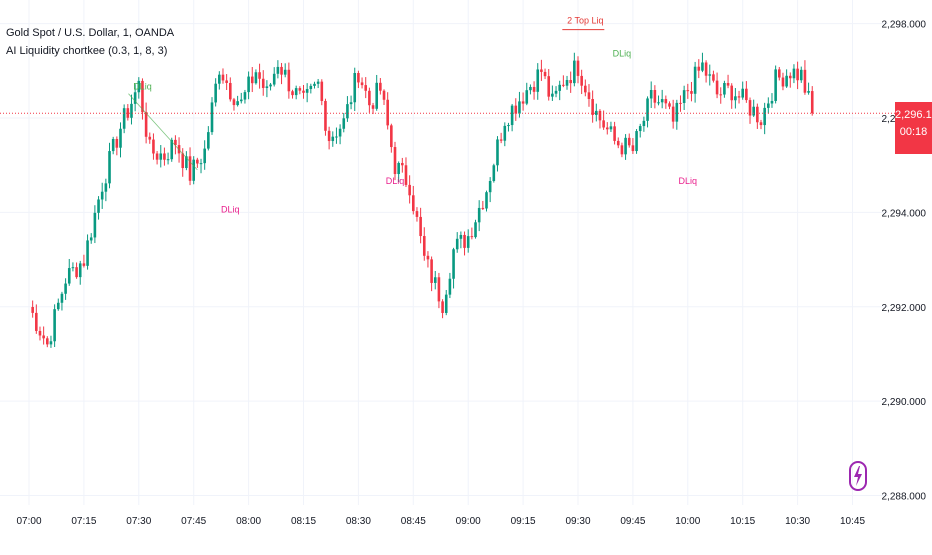 The height and width of the screenshot is (555, 932). Describe the element at coordinates (87, 51) in the screenshot. I see `indicator-label: AI Liquidity chortkee (0.3, 1, 8, 3)` at that location.